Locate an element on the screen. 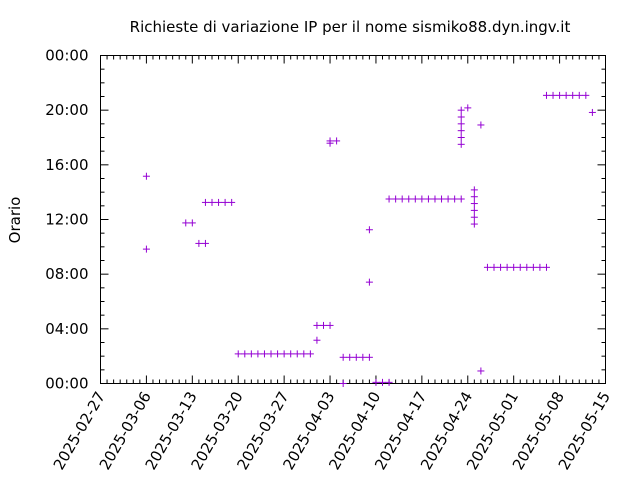 This screenshot has height=480, width=640. y-tick-label: 08:00 is located at coordinates (66, 274).